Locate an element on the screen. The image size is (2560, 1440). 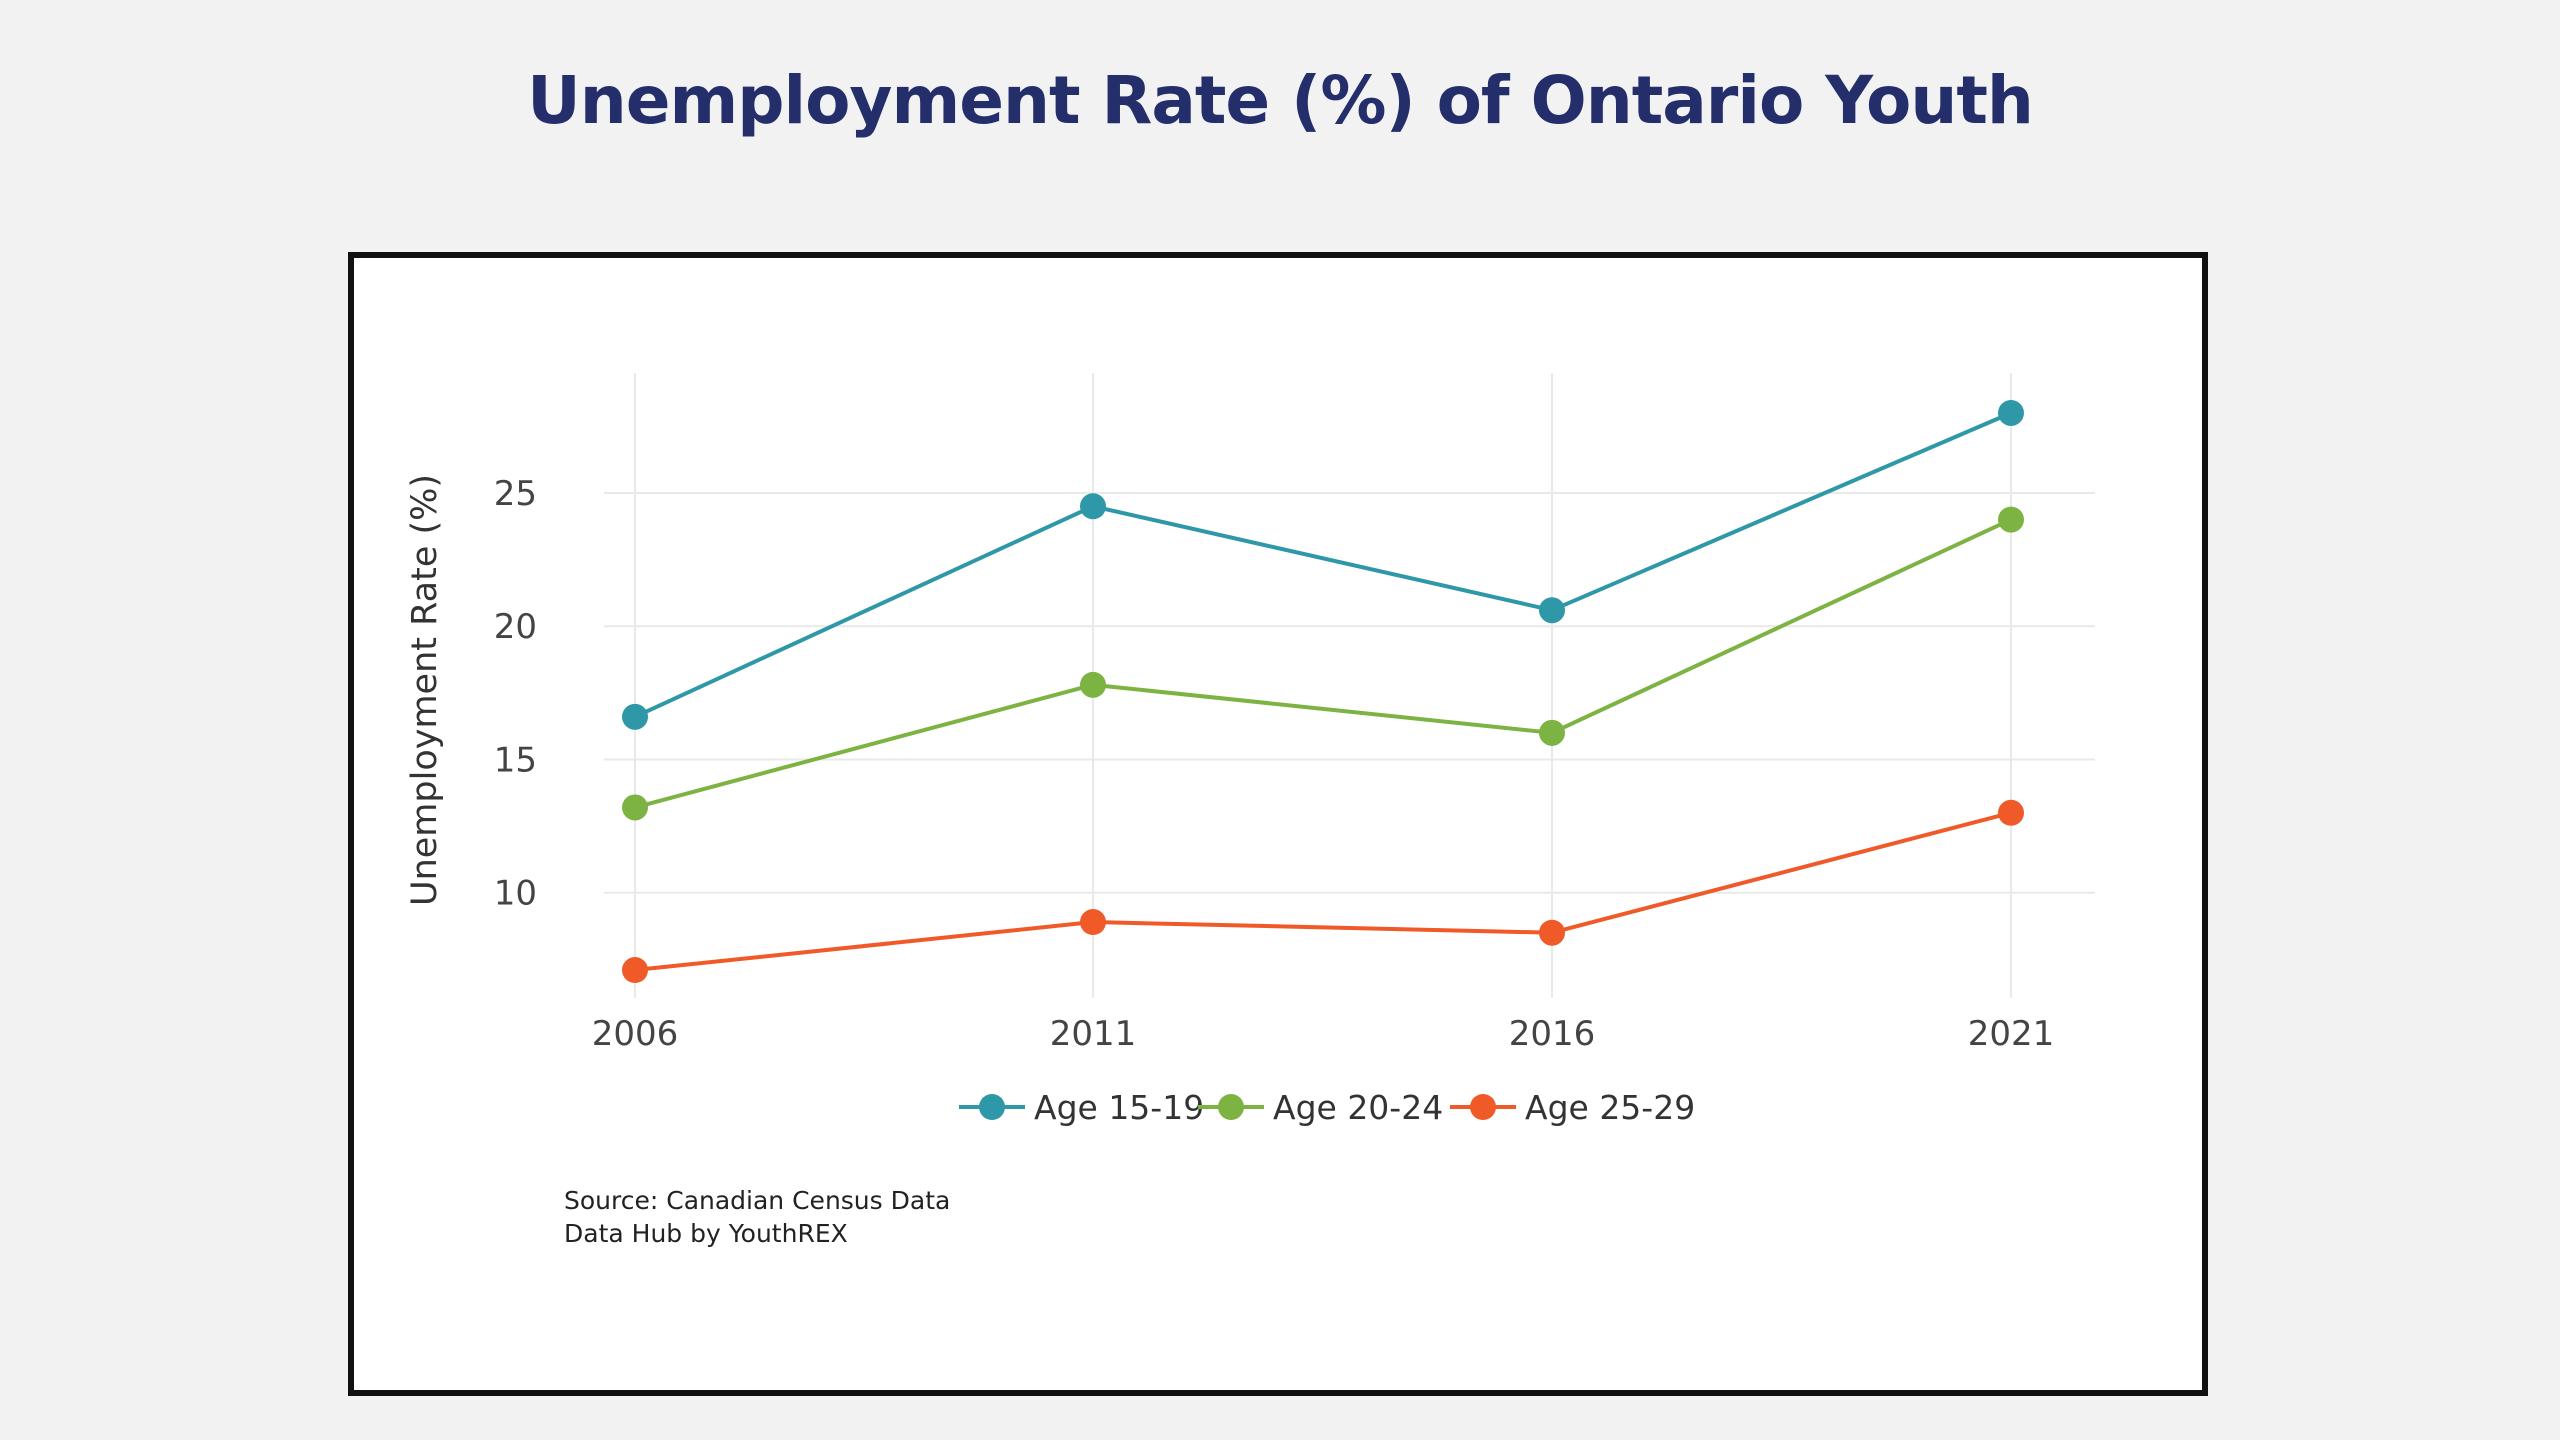
x-tick-label: 2021 is located at coordinates (2011, 1034).